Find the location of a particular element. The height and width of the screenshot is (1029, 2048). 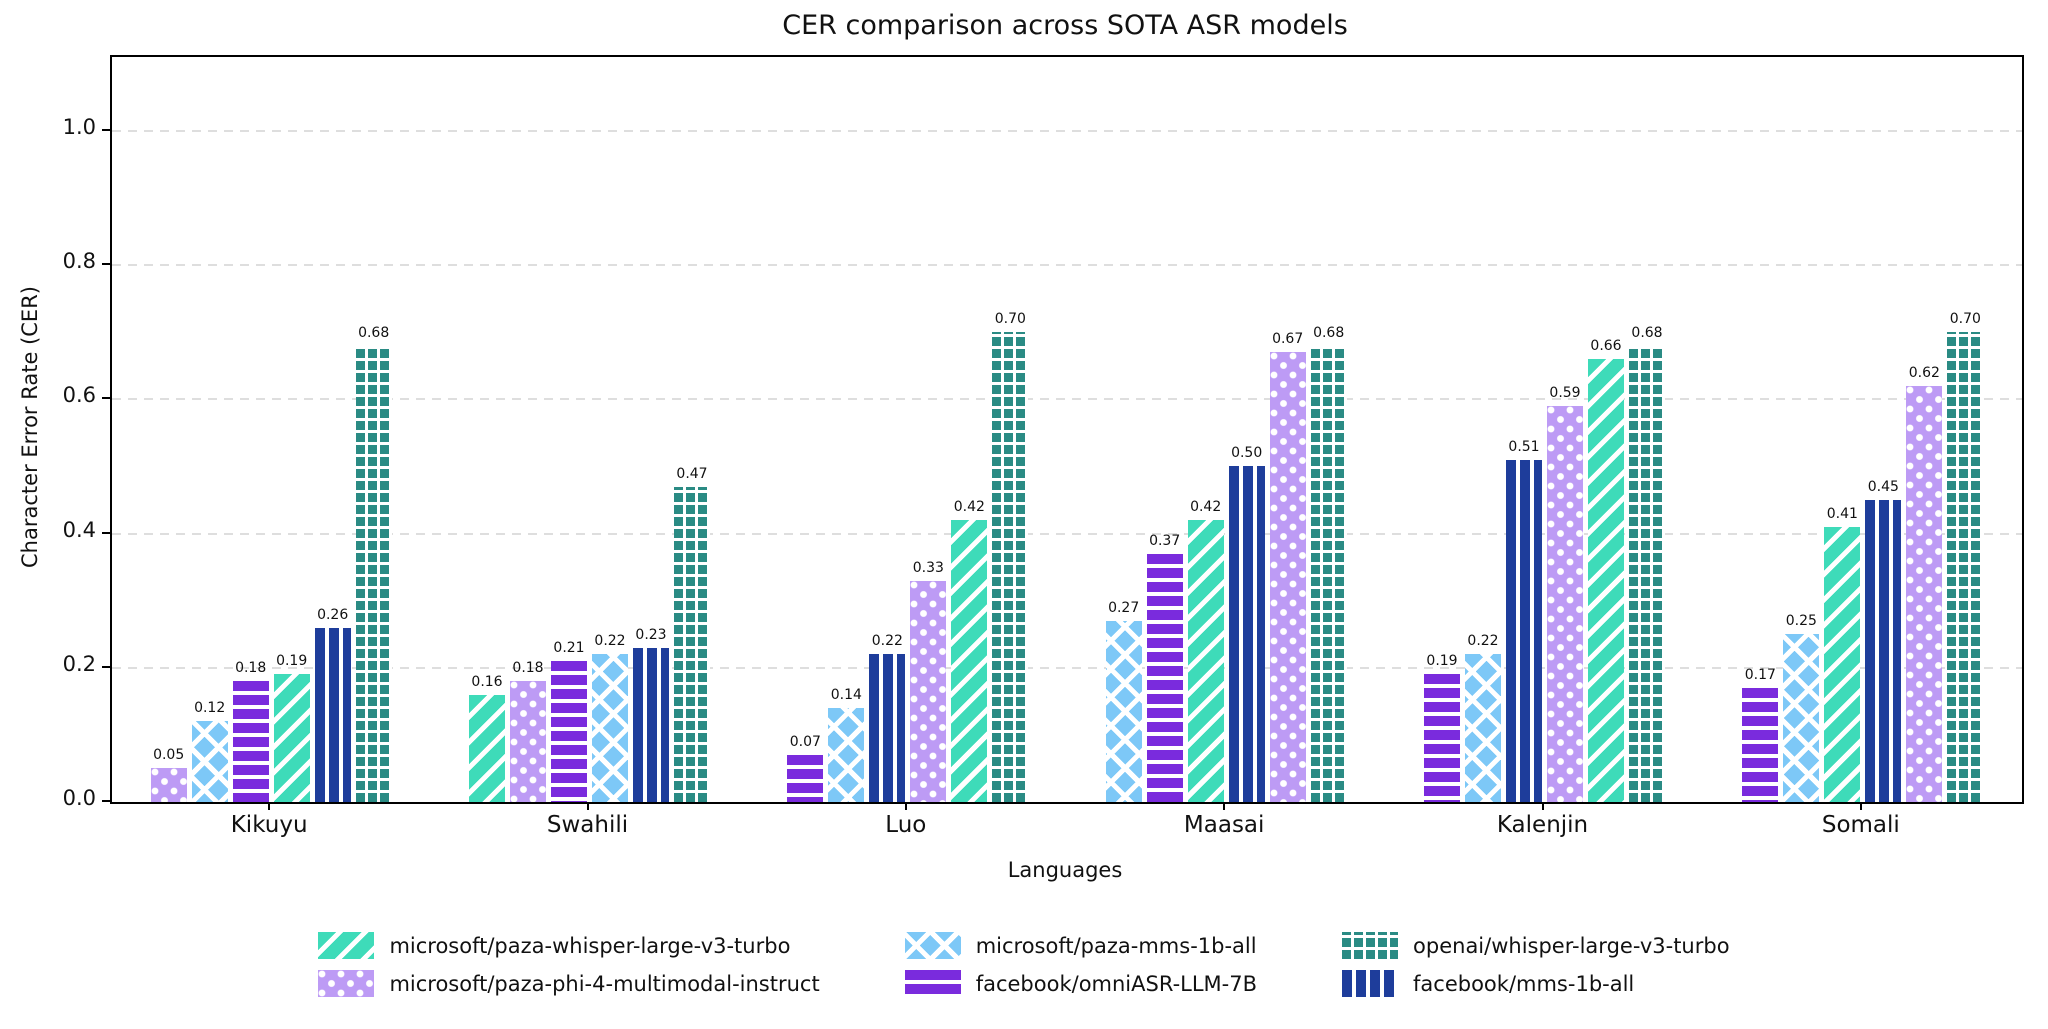

bar-value-label: 0.23 is located at coordinates (651, 634).